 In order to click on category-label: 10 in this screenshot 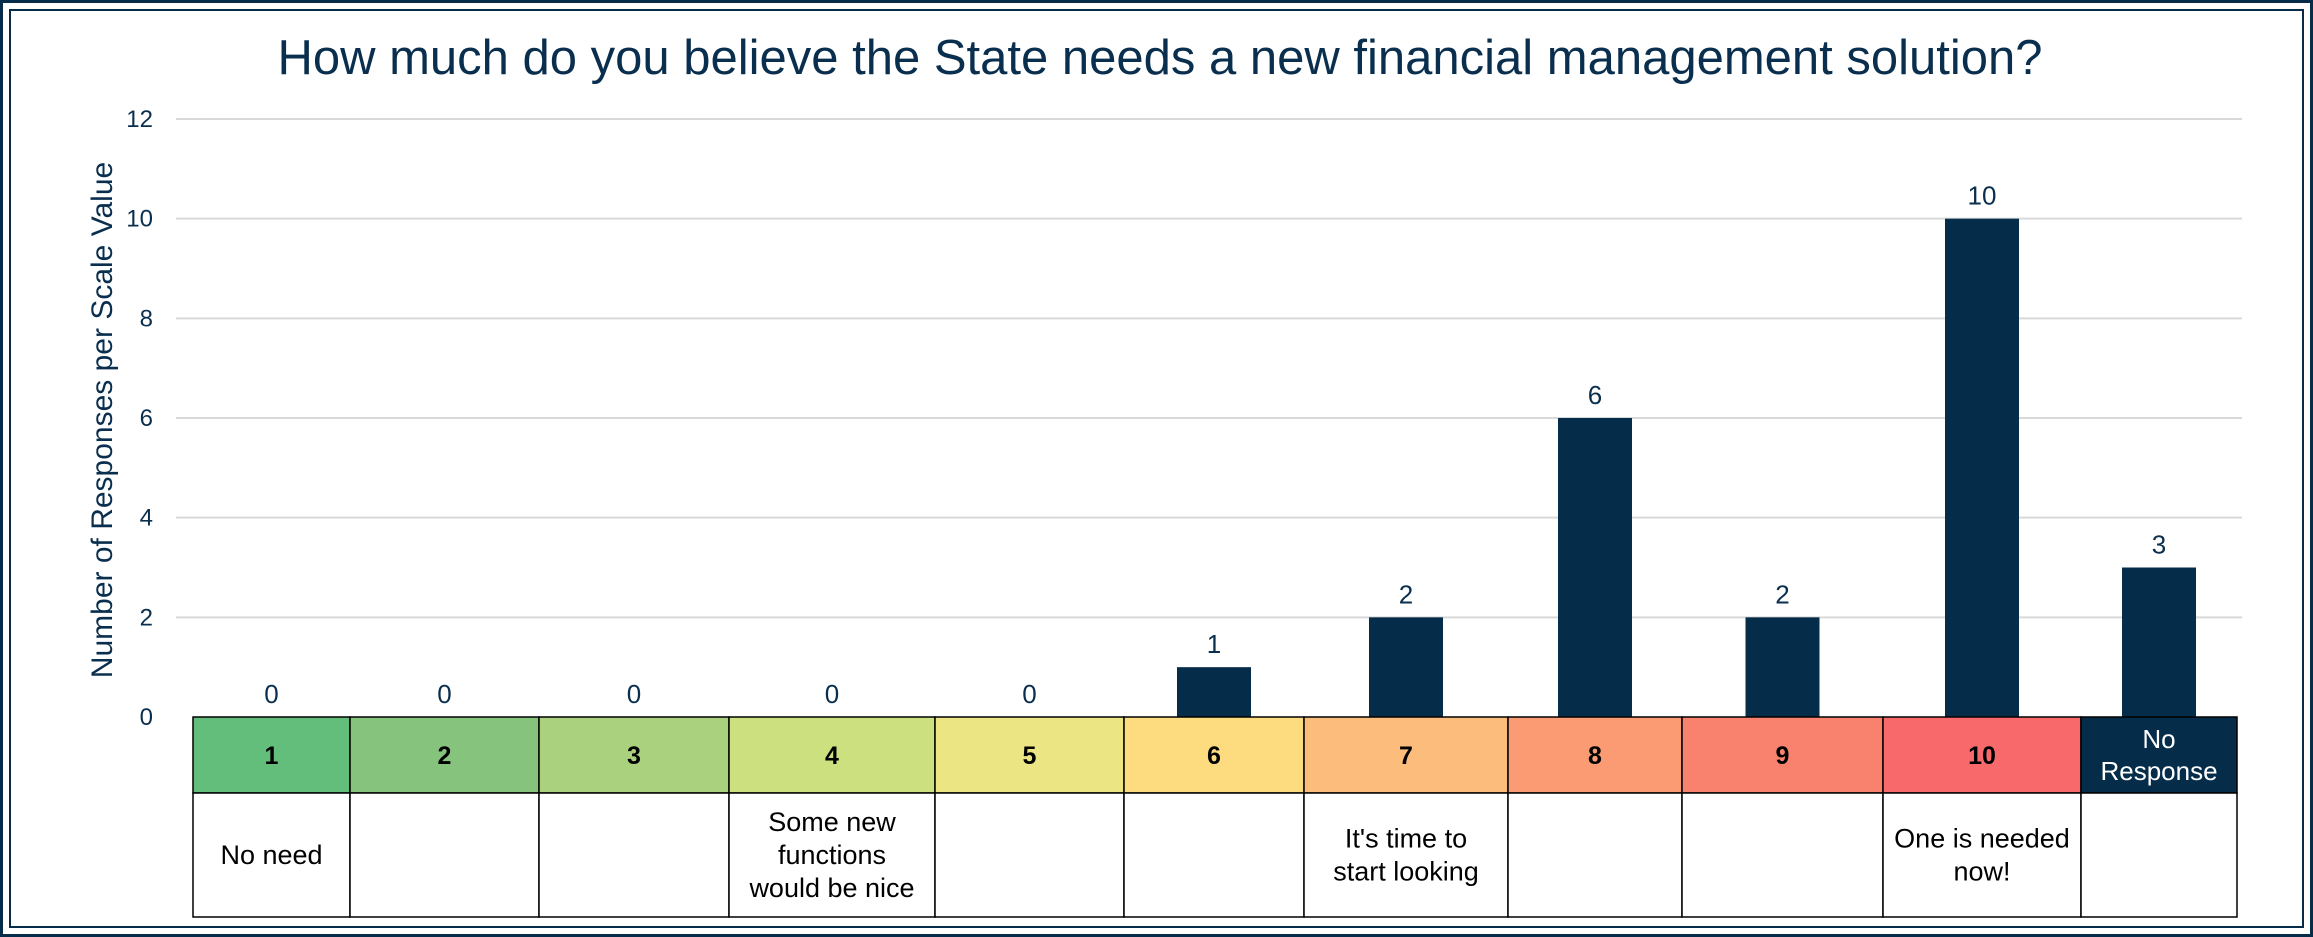, I will do `click(1982, 756)`.